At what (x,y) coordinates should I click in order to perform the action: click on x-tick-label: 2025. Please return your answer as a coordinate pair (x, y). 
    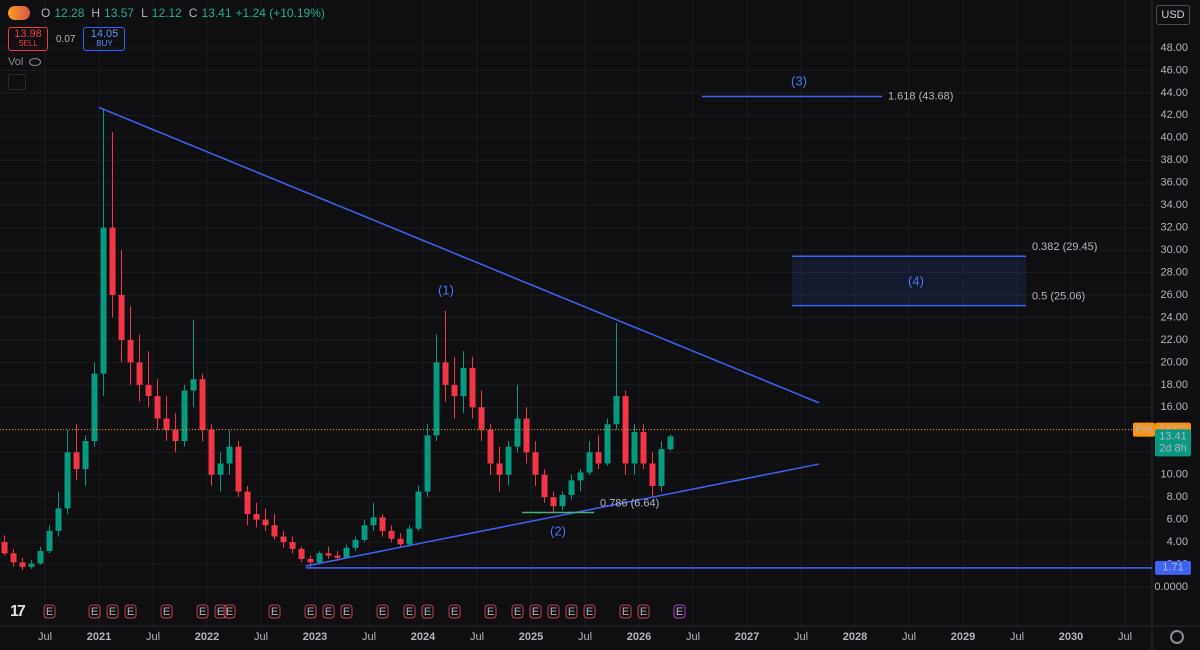
    Looking at the image, I should click on (531, 637).